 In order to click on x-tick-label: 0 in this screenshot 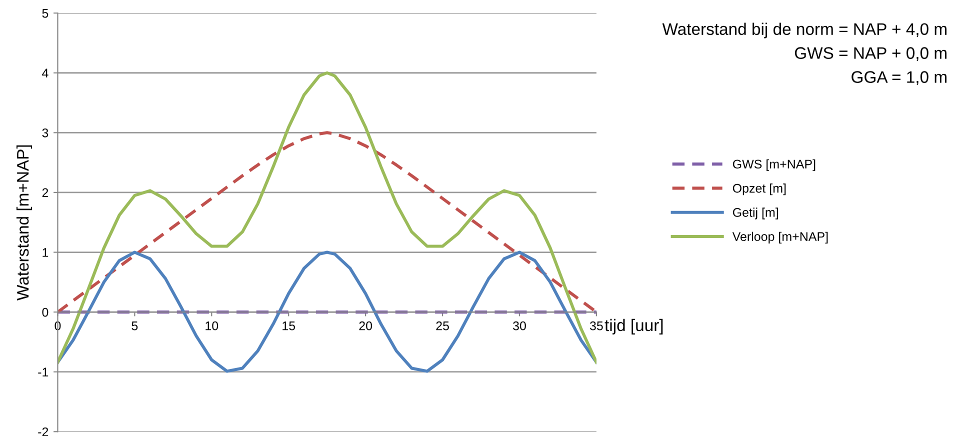, I will do `click(57, 325)`.